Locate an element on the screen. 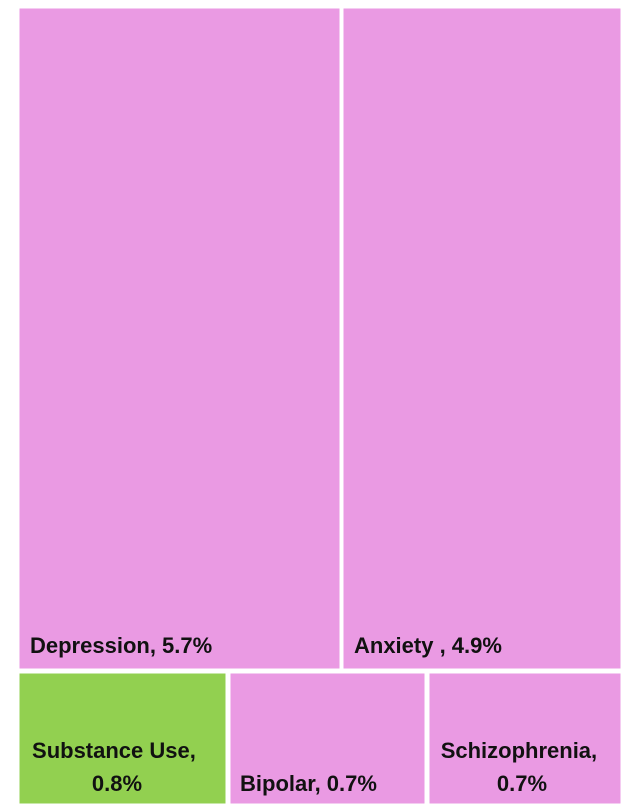 This screenshot has width=627, height=804. label-bipolar: Bipolar, 0.7% is located at coordinates (308, 783).